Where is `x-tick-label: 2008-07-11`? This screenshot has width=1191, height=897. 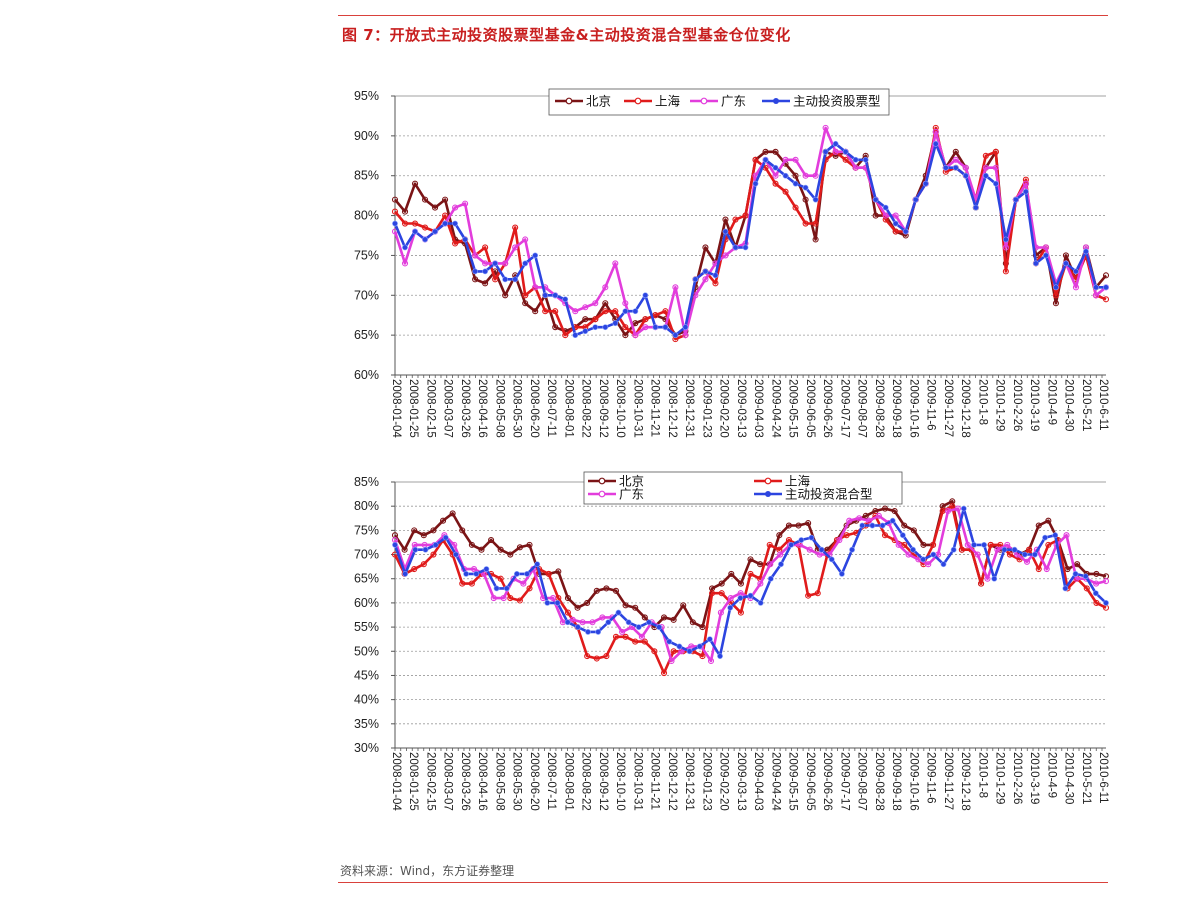
x-tick-label: 2008-07-11 is located at coordinates (551, 408).